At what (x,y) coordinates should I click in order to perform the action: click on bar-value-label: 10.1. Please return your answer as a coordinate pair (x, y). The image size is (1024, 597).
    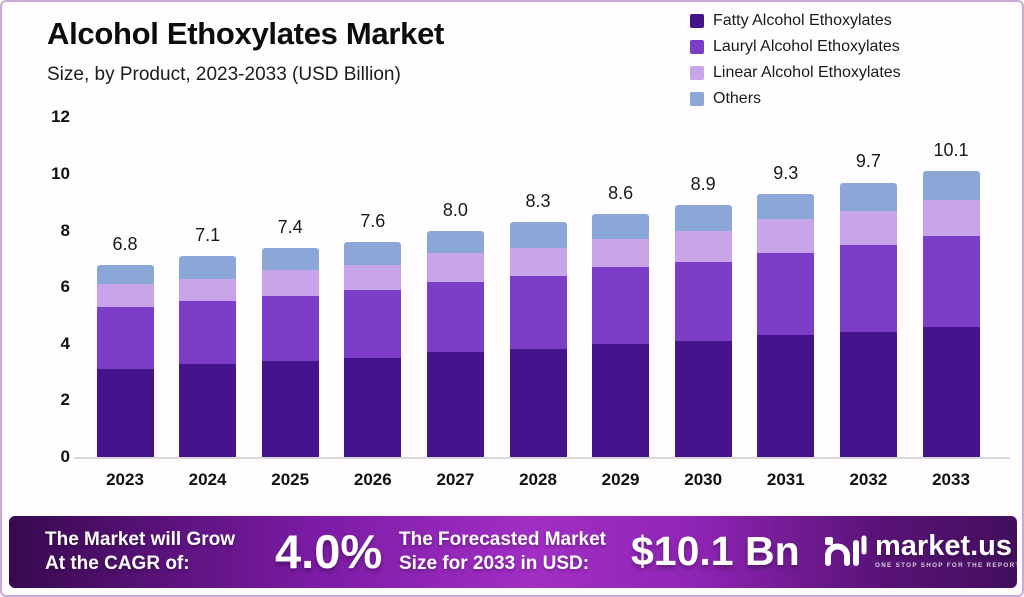
    Looking at the image, I should click on (951, 150).